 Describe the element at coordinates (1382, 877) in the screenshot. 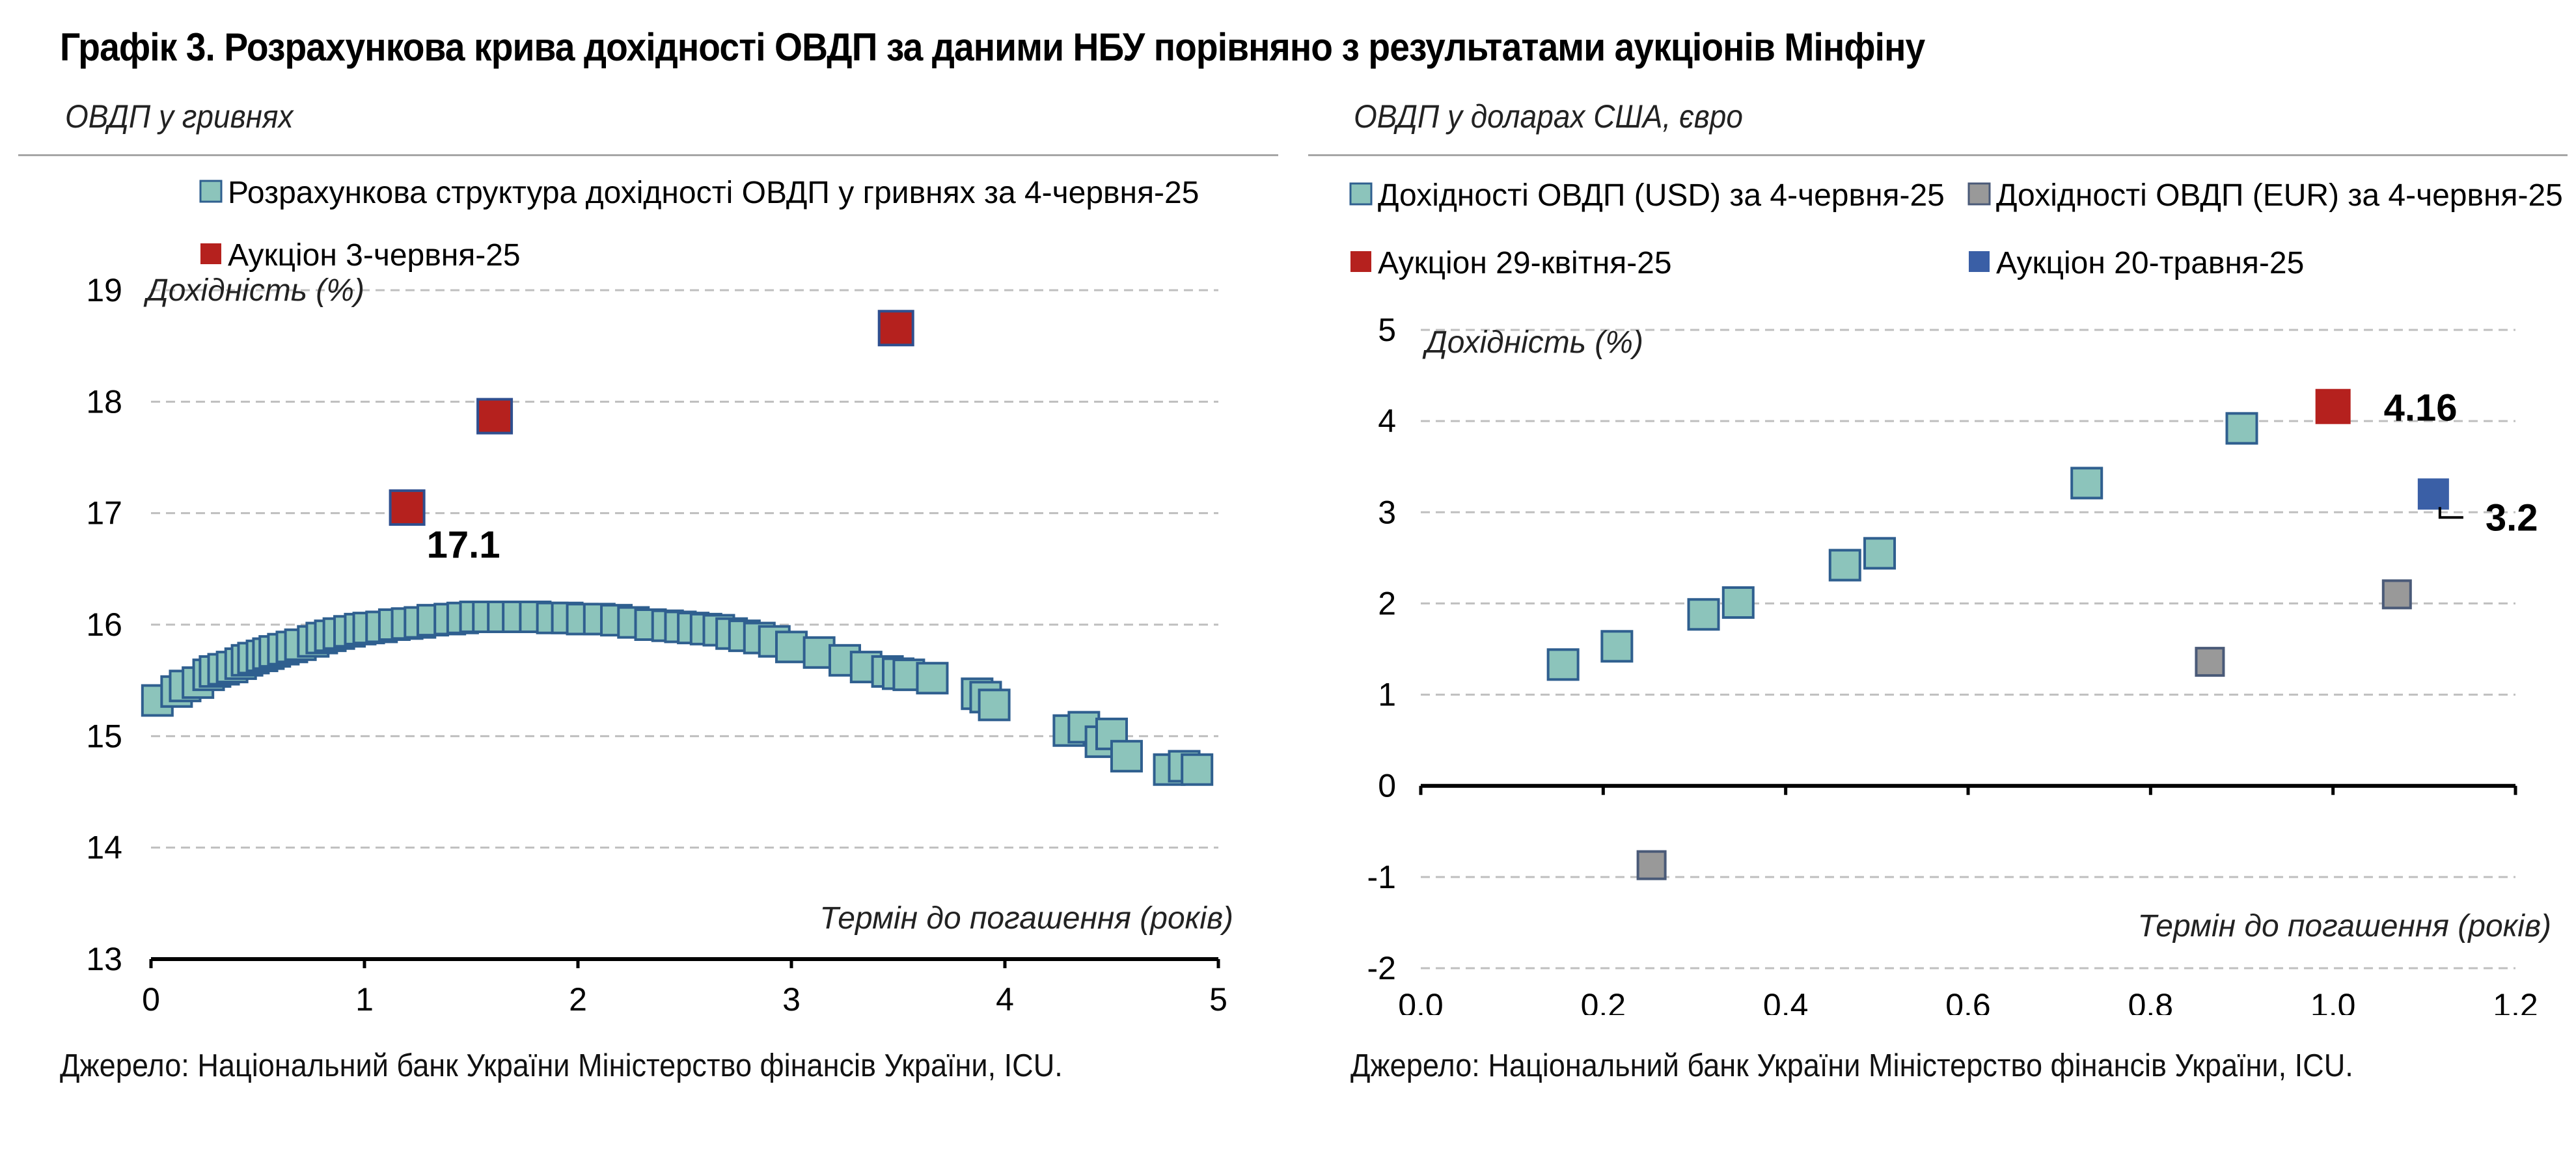

I see `y-tick-label: -1` at that location.